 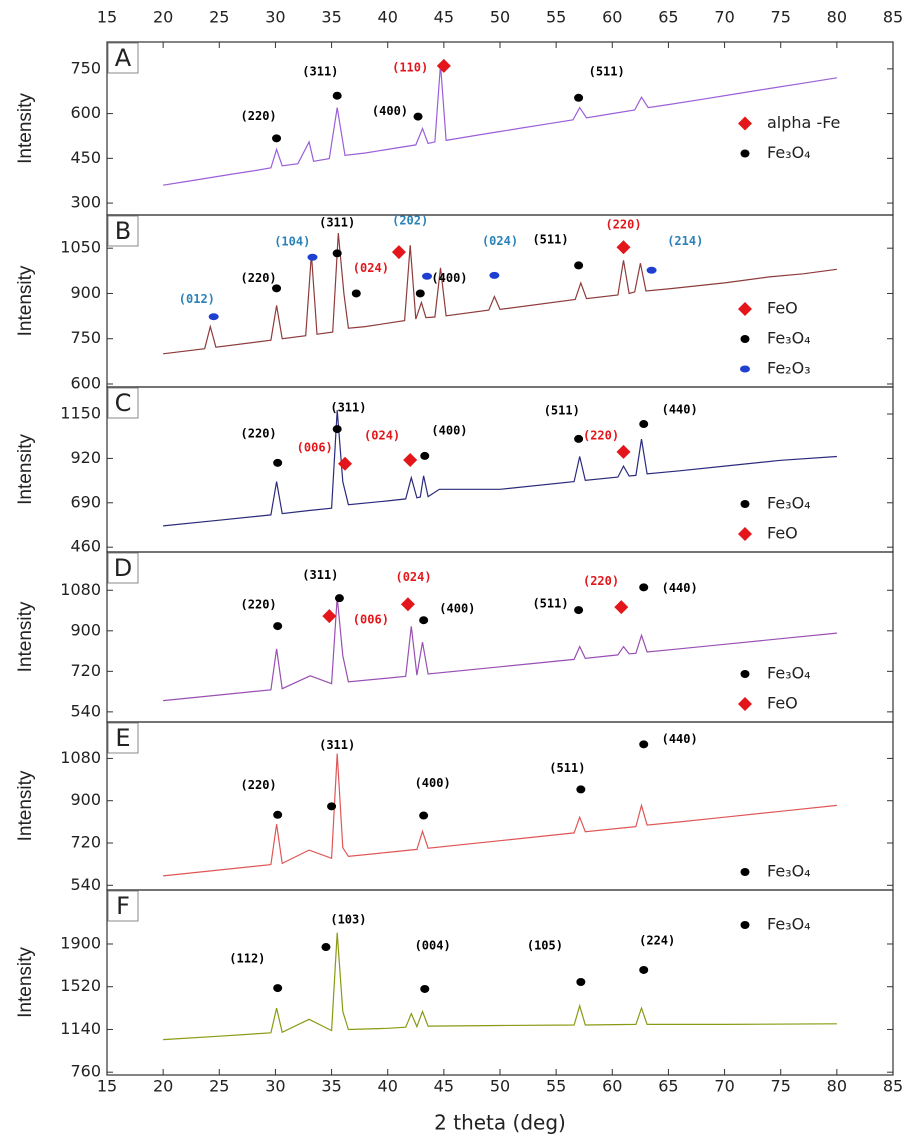 I want to click on y-tick-label: 1150, so click(x=80, y=413).